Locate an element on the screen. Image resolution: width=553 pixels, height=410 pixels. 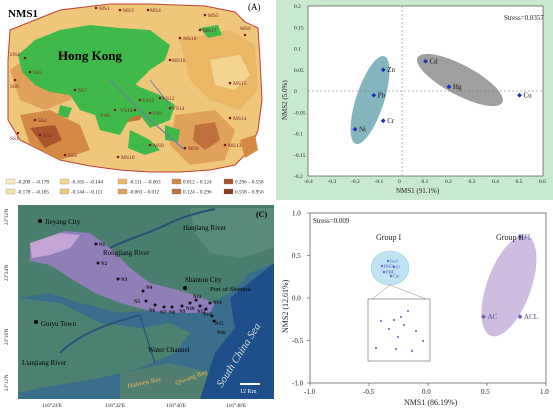
label-shantou: Shantou City is located at coordinates (203, 280).